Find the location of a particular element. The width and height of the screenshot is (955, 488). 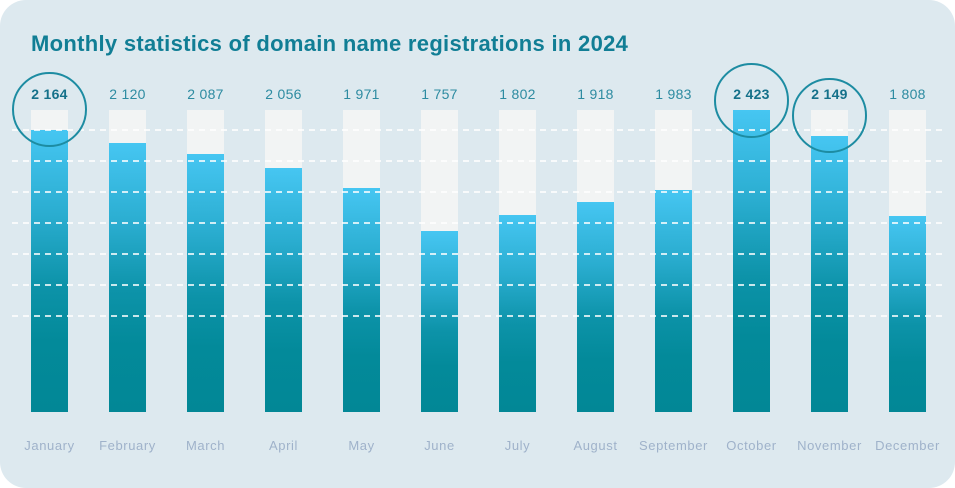

bar-column: 2 087 March is located at coordinates (206, 244).